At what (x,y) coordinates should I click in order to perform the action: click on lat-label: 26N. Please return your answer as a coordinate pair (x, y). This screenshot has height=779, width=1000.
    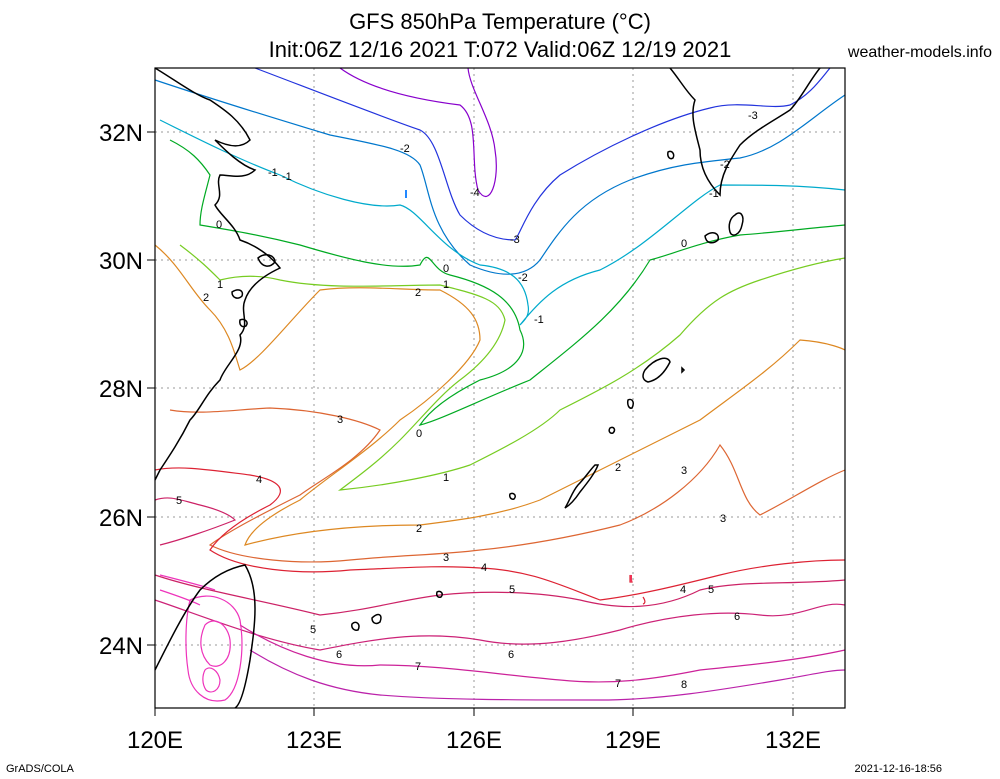
    Looking at the image, I should click on (121, 518).